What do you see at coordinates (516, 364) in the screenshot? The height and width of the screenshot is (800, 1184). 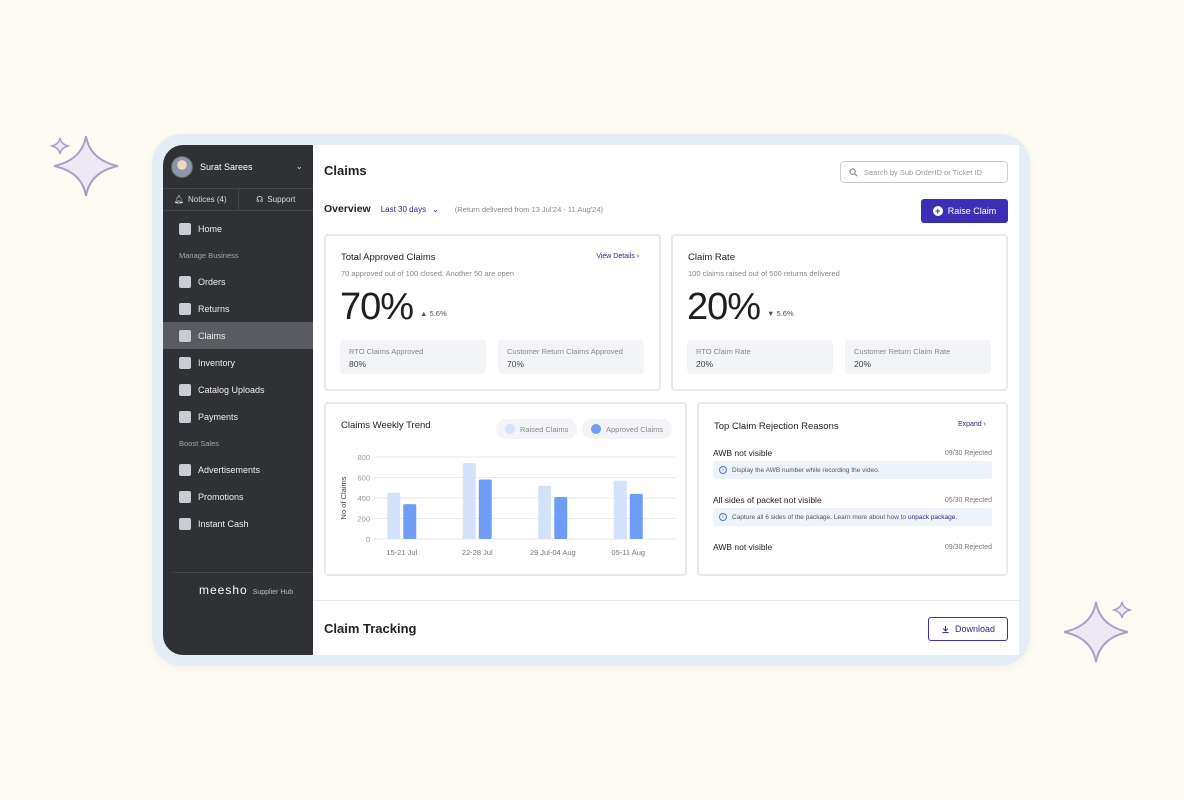 I see `stat-value: 70%` at bounding box center [516, 364].